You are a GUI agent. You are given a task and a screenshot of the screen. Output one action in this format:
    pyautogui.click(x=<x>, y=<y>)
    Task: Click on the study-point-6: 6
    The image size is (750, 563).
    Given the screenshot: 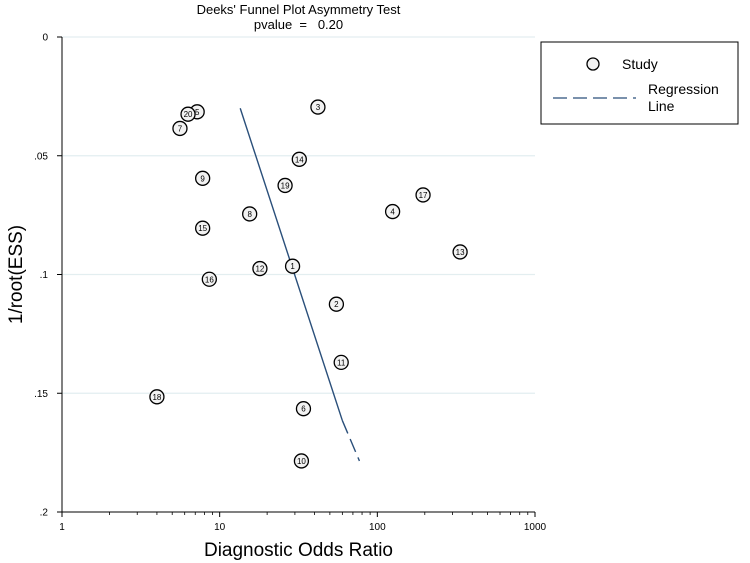 What is the action you would take?
    pyautogui.click(x=303, y=409)
    